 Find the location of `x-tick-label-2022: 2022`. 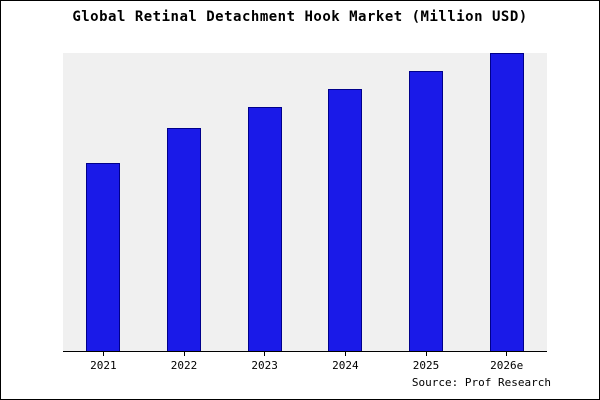

x-tick-label-2022: 2022 is located at coordinates (184, 365).